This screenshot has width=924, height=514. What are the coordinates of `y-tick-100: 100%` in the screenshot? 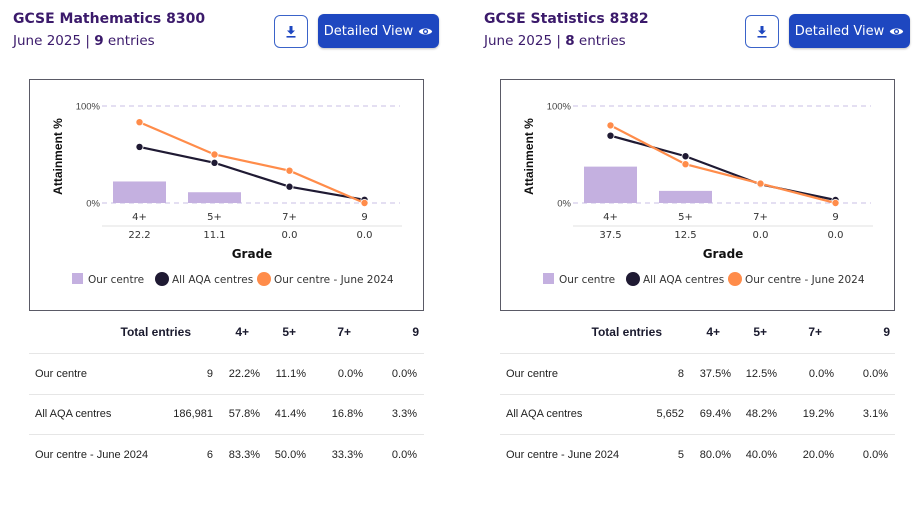 It's located at (88, 107).